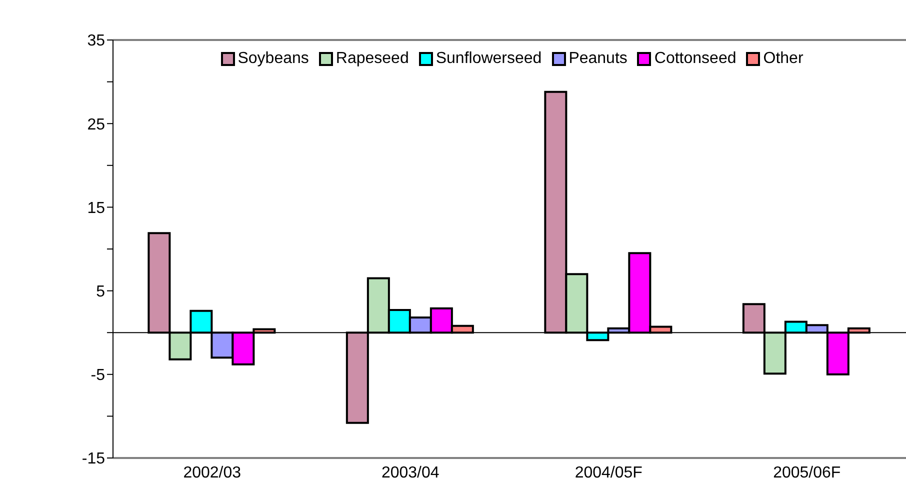 The width and height of the screenshot is (906, 493). Describe the element at coordinates (598, 59) in the screenshot. I see `legend-label: Peanuts` at that location.